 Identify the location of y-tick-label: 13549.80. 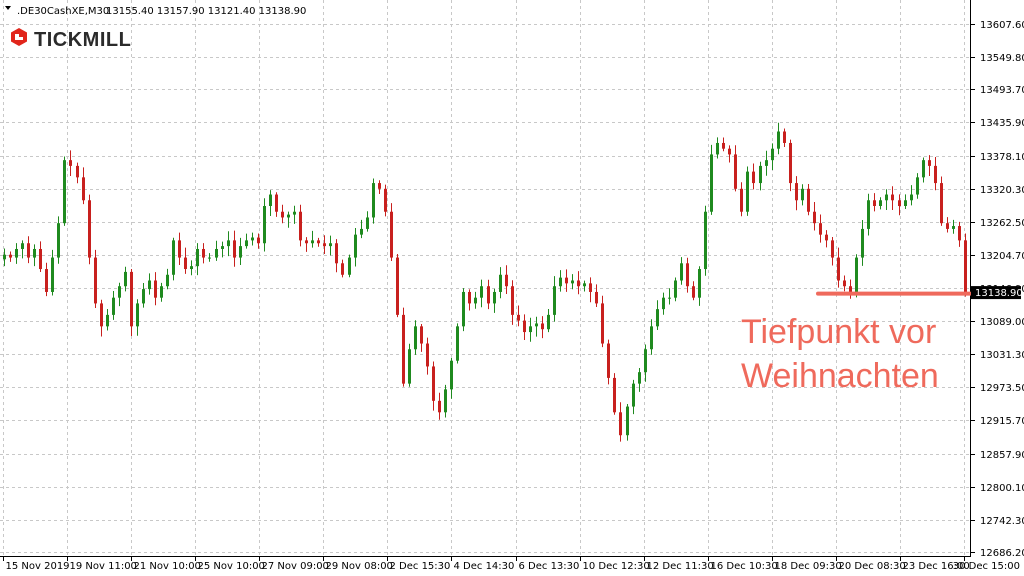
(1002, 58).